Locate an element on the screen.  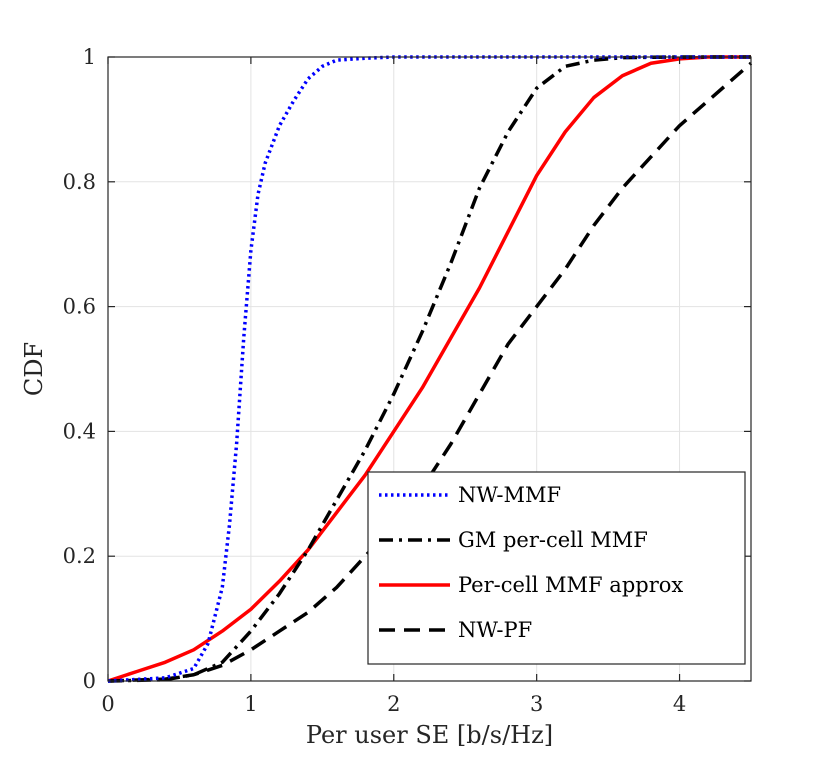
x-tick-label: 3 is located at coordinates (536, 704).